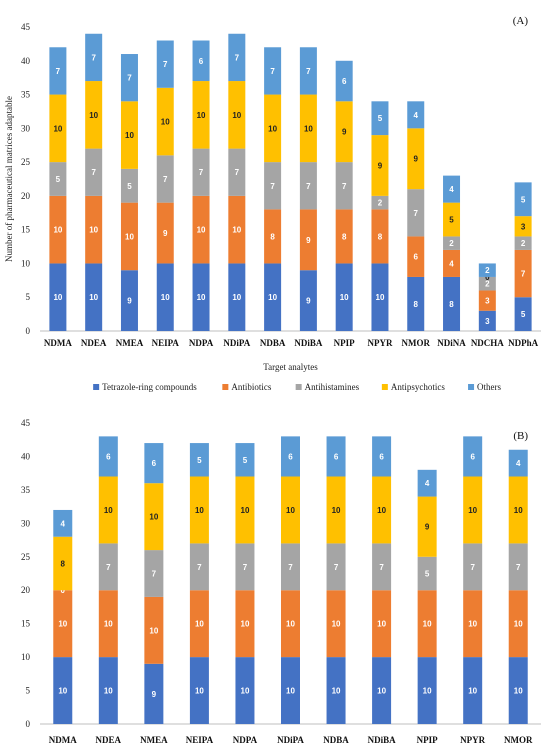 Image resolution: width=546 pixels, height=750 pixels. Describe the element at coordinates (473, 624) in the screenshot. I see `bar-npyr-antibiotics` at that location.